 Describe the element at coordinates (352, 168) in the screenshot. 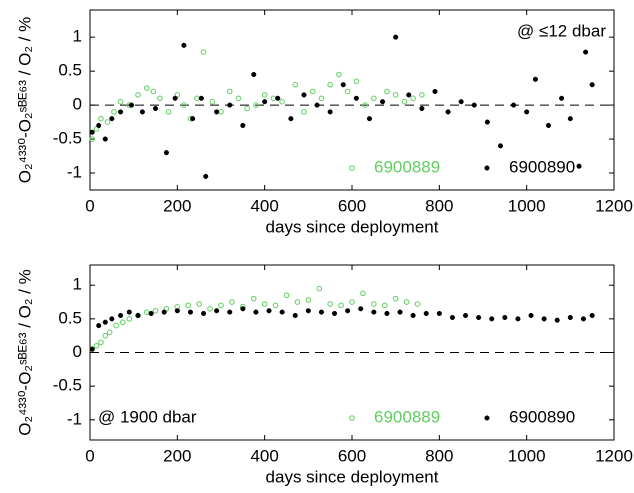

I see `legend-marker` at that location.